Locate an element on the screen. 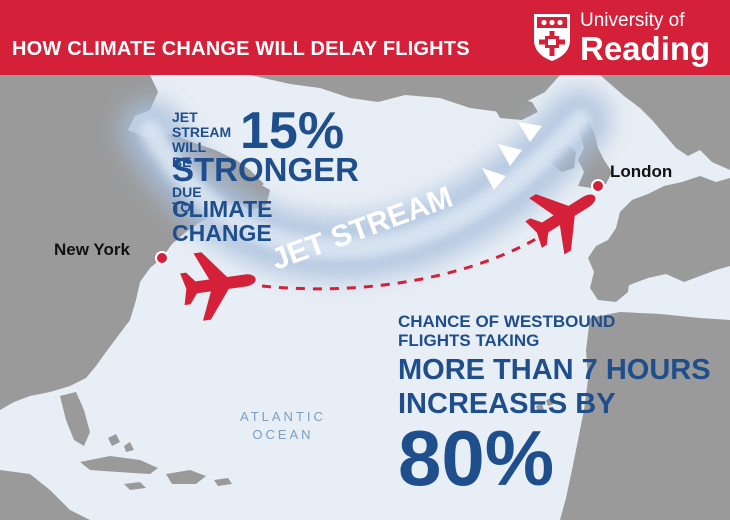 This screenshot has width=730, height=520. delay-stat-line1: CHANCE OF WESTBOUND is located at coordinates (507, 321).